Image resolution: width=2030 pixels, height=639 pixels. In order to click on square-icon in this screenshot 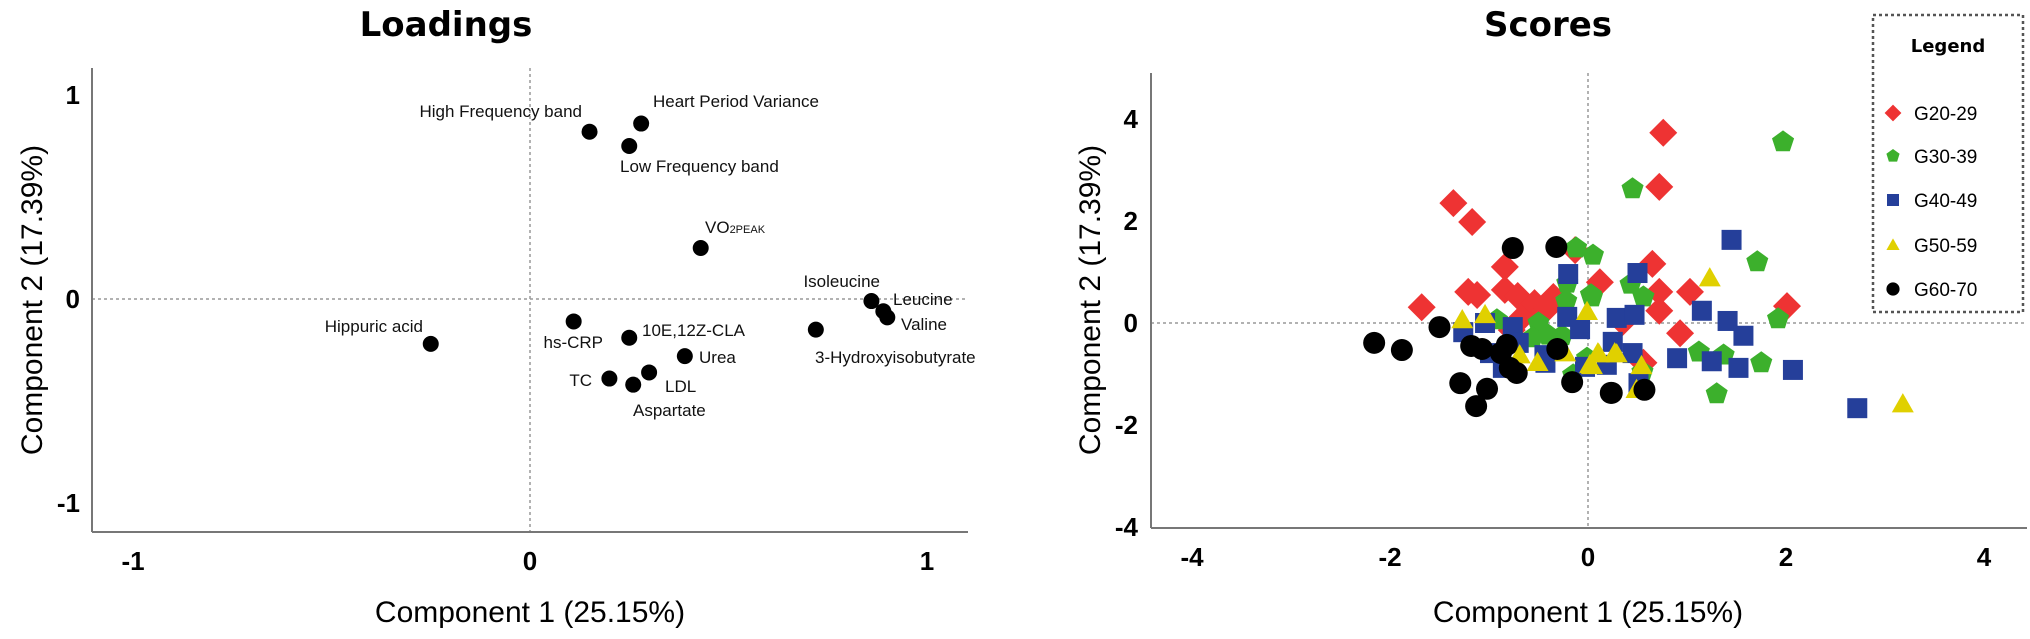, I will do `click(1893, 200)`.